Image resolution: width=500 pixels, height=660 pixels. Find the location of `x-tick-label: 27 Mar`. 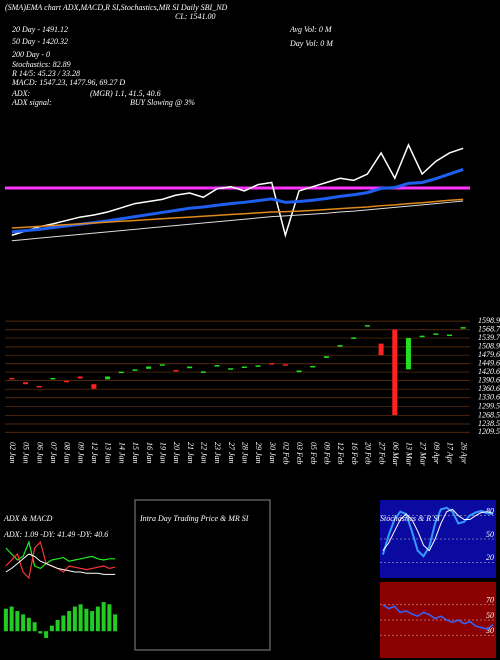

x-tick-label: 27 Mar is located at coordinates (422, 454).